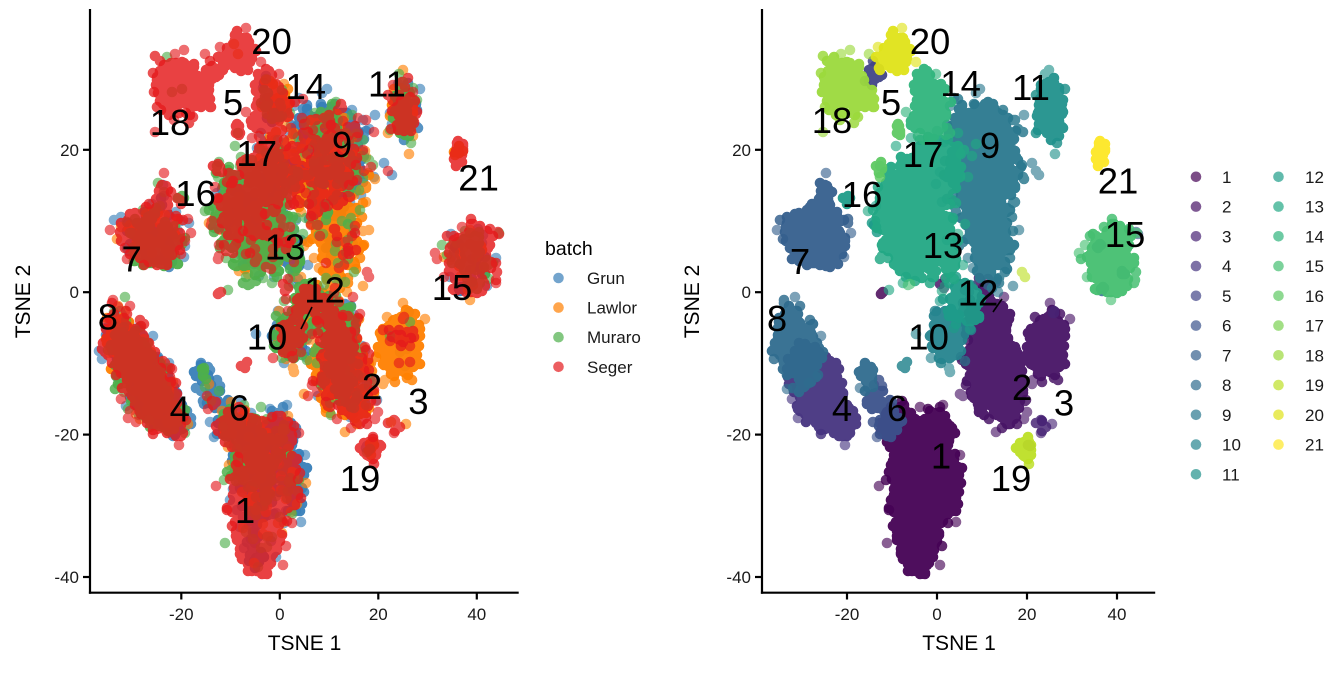  What do you see at coordinates (614, 337) in the screenshot?
I see `svg-text: Muraro` at bounding box center [614, 337].